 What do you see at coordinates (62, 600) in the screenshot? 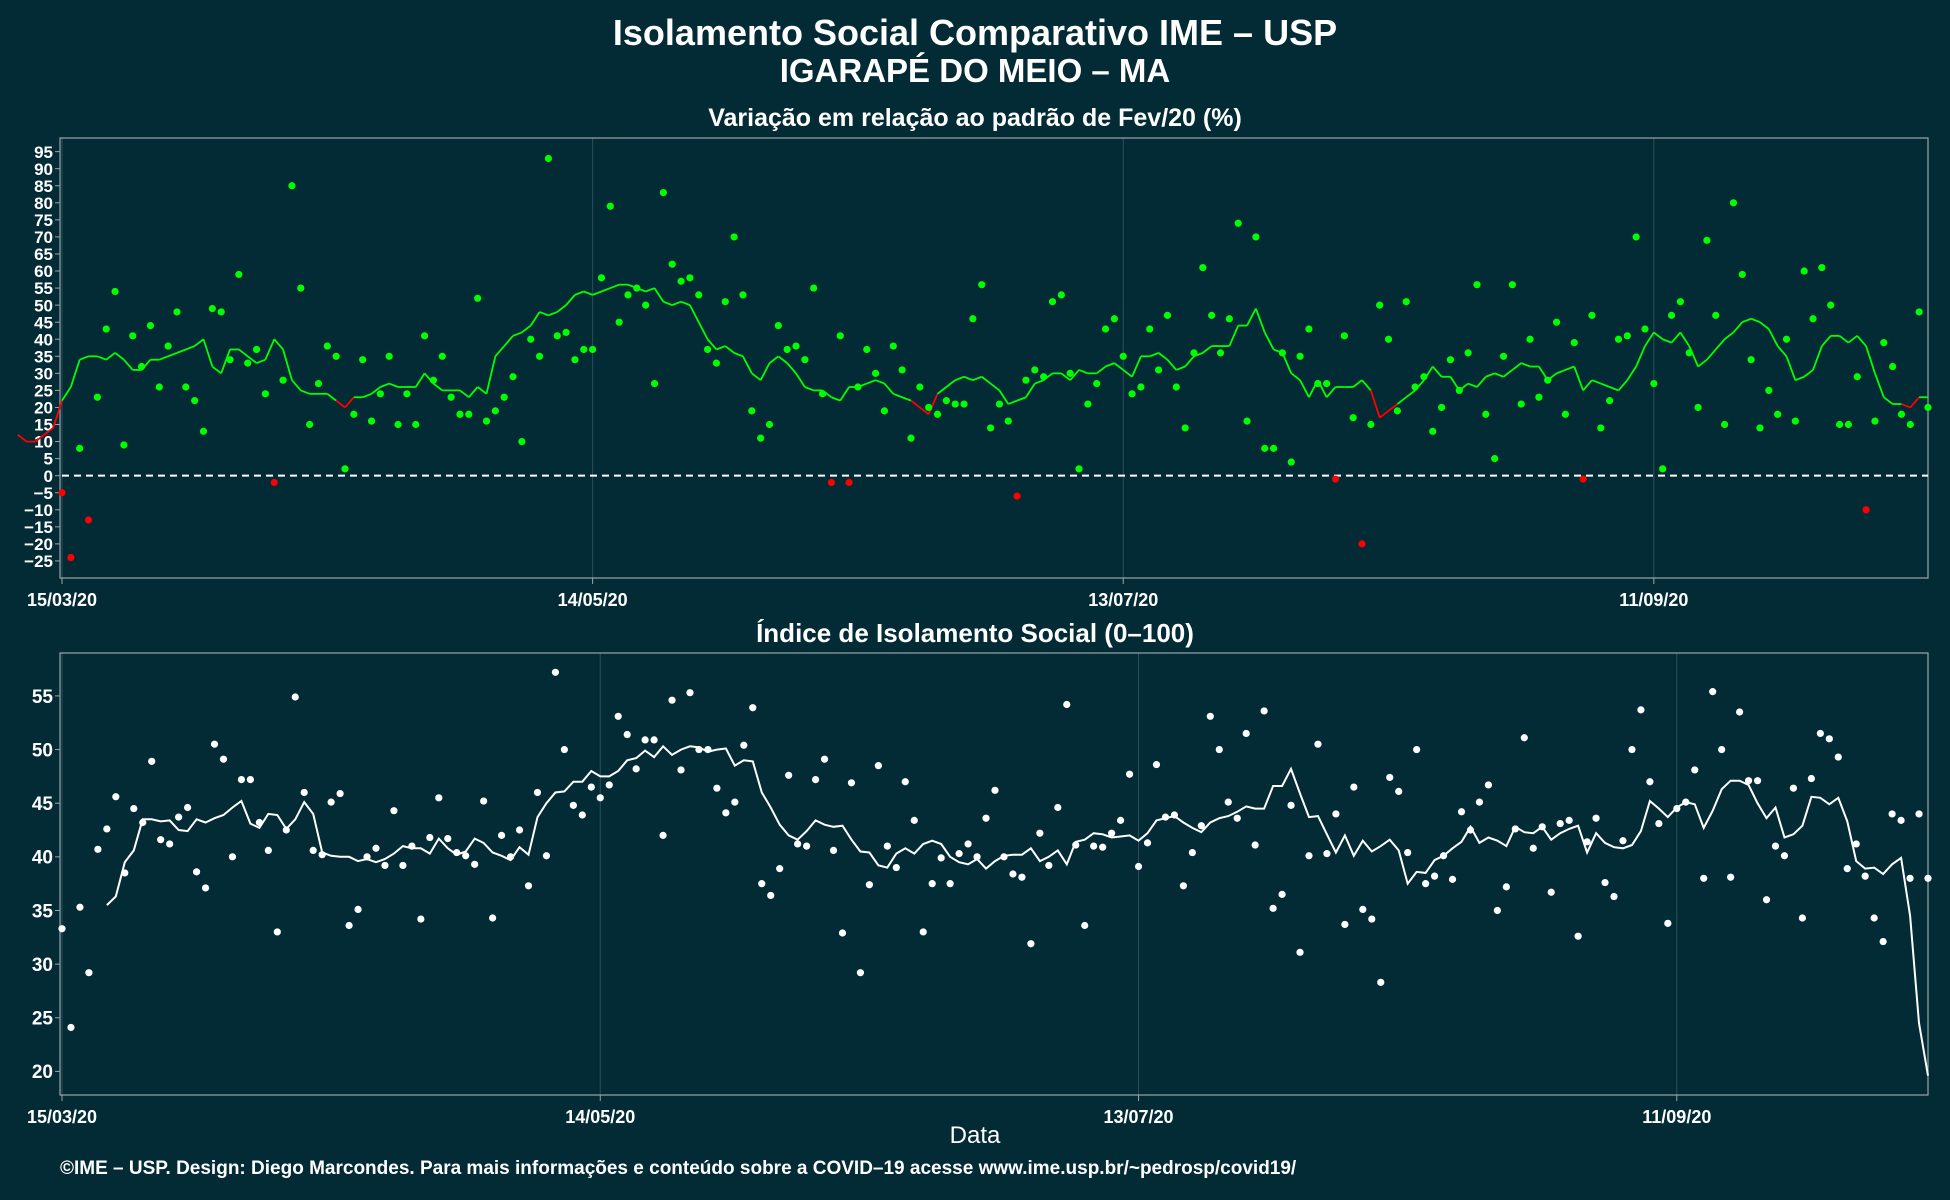
I see `variation-x-tick-label: 15/03/20` at bounding box center [62, 600].